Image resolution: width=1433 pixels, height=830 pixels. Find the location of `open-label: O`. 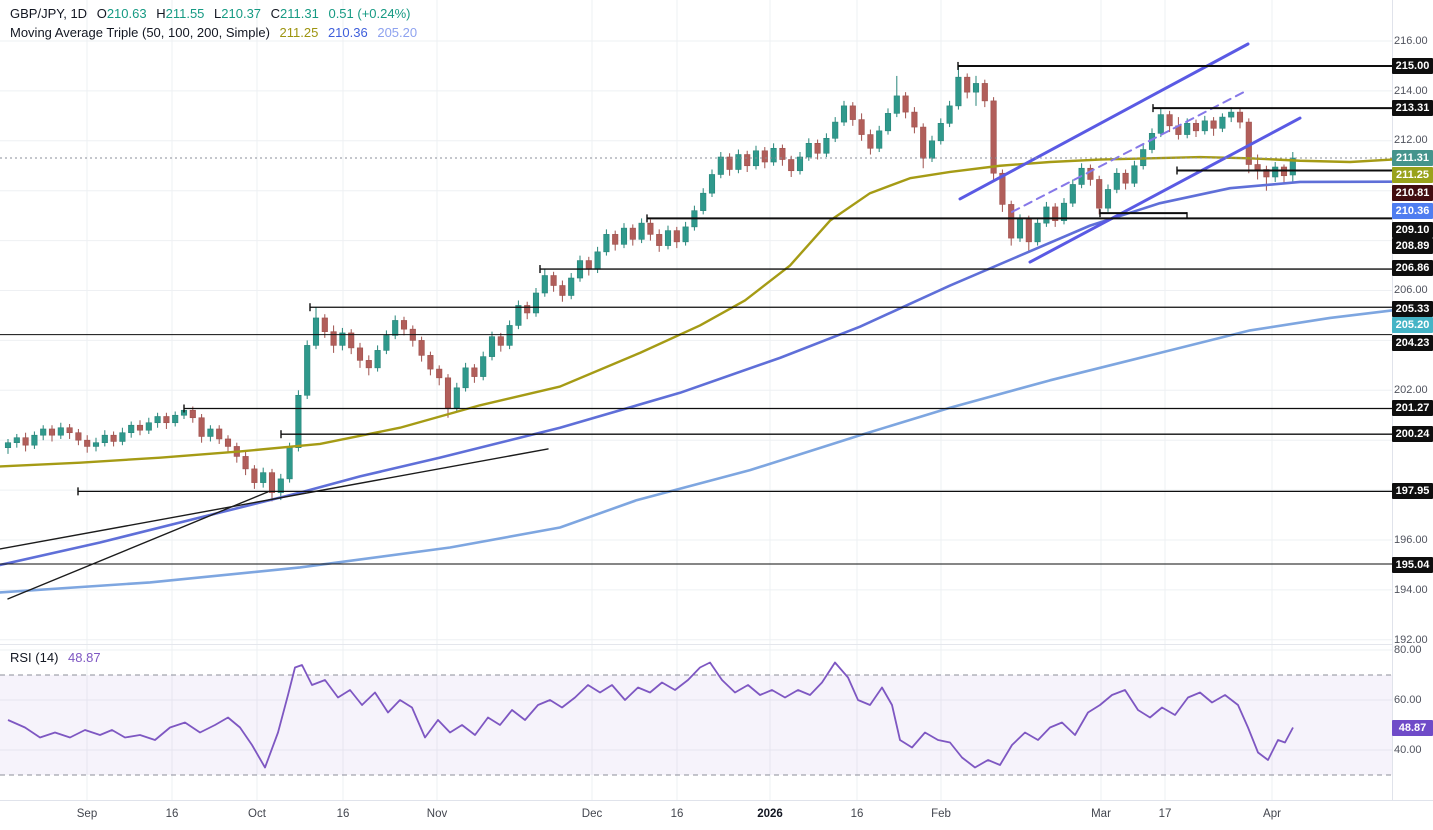

open-label: O is located at coordinates (101, 13).